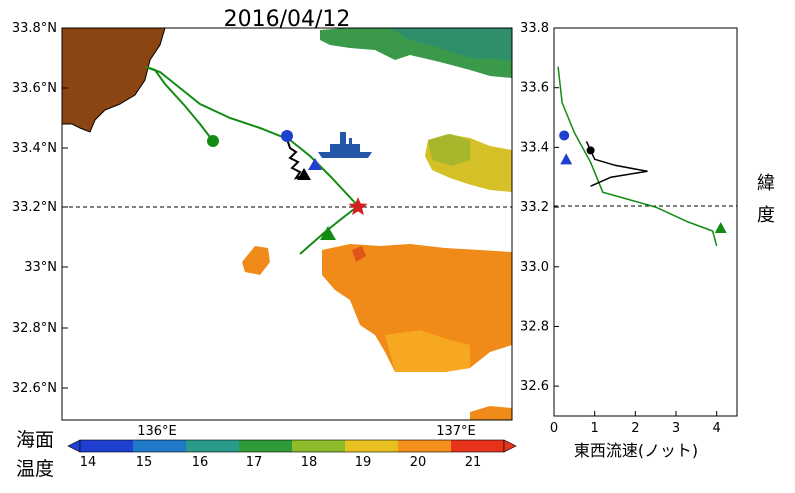 The height and width of the screenshot is (493, 795). What do you see at coordinates (281, 462) in the screenshot?
I see `colorbar-tick-labels: 14 15 16 17 18 19 20 21` at bounding box center [281, 462].